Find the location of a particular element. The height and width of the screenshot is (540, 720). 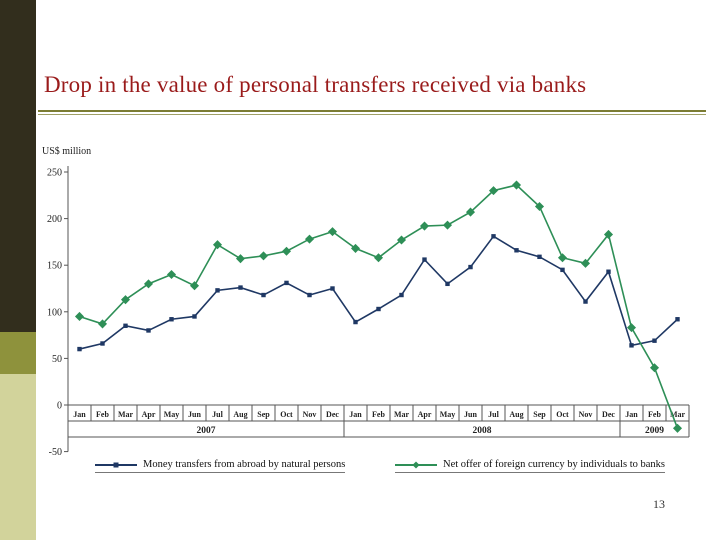

side-bar-segment-dark is located at coordinates (18, 166).